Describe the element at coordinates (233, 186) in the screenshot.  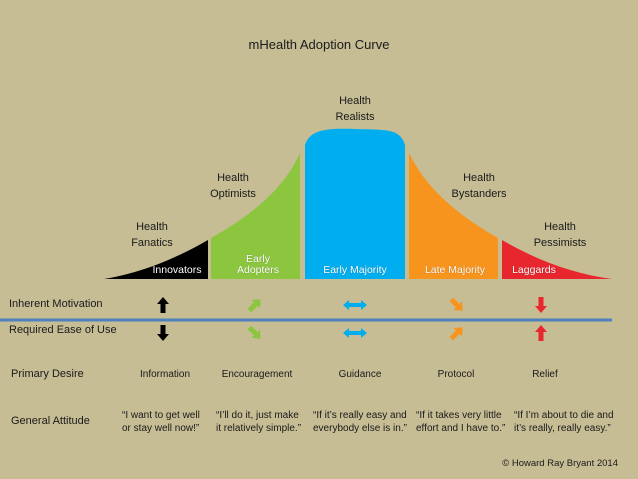
I see `group-label-early-adopters: Health Optimists` at that location.